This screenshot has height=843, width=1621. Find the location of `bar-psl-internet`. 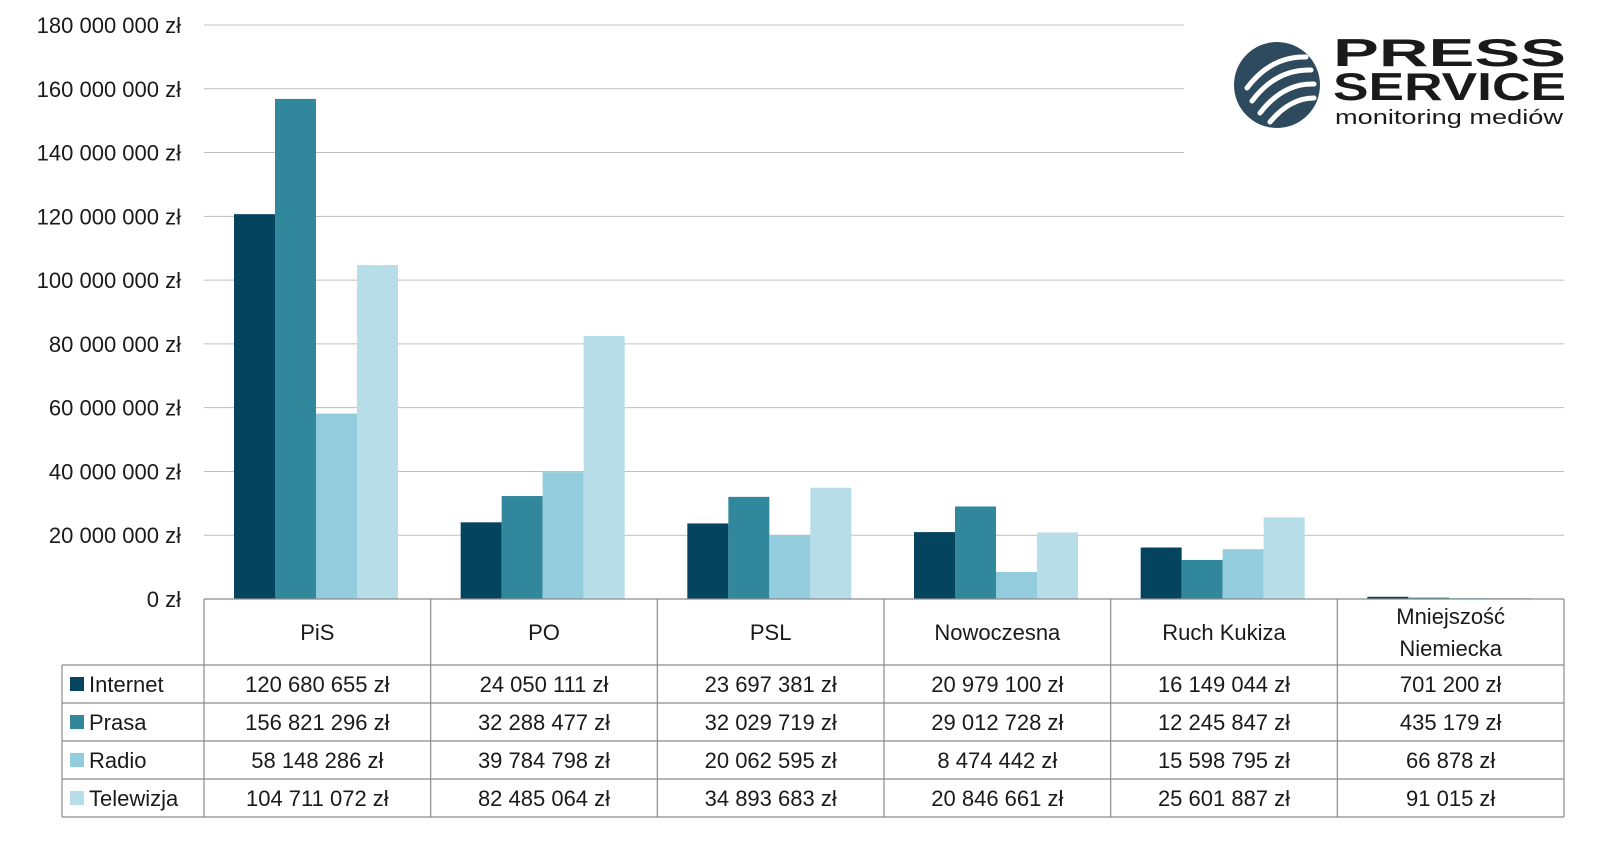

bar-psl-internet is located at coordinates (708, 561).